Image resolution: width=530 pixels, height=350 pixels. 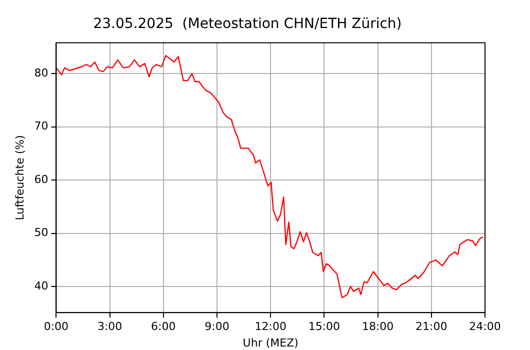 I want to click on x-tick-label: 18:00, so click(x=378, y=327).